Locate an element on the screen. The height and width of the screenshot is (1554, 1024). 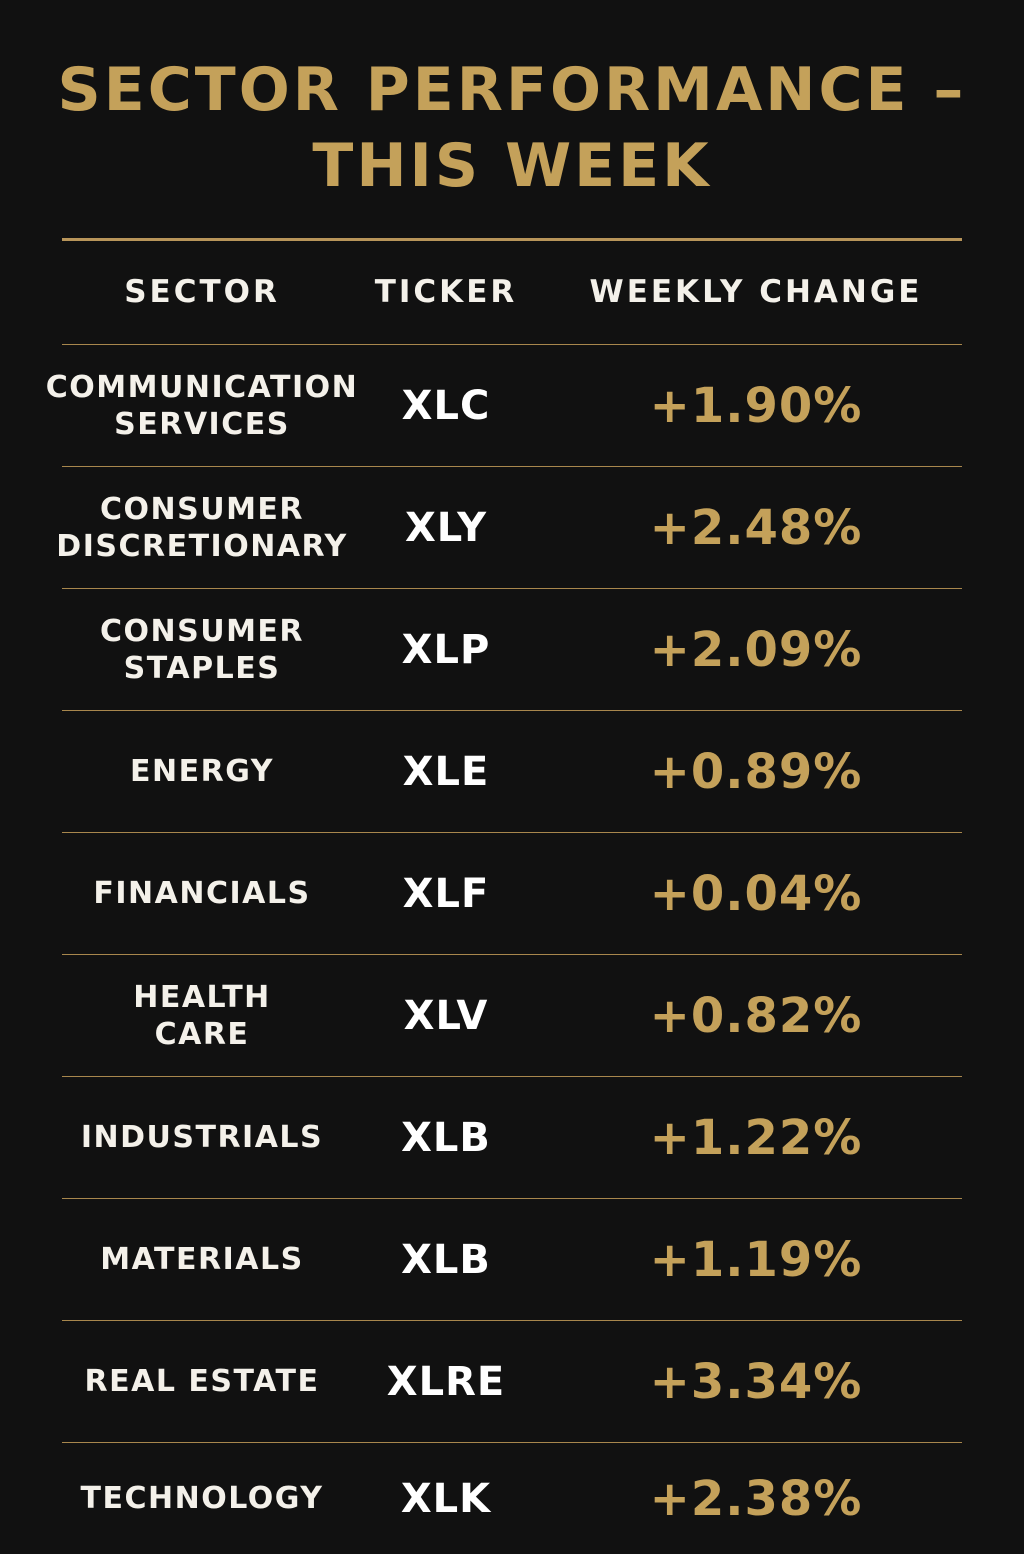
page-title: SECTOR PERFORMANCE – THIS WEEK is located at coordinates (512, 128).